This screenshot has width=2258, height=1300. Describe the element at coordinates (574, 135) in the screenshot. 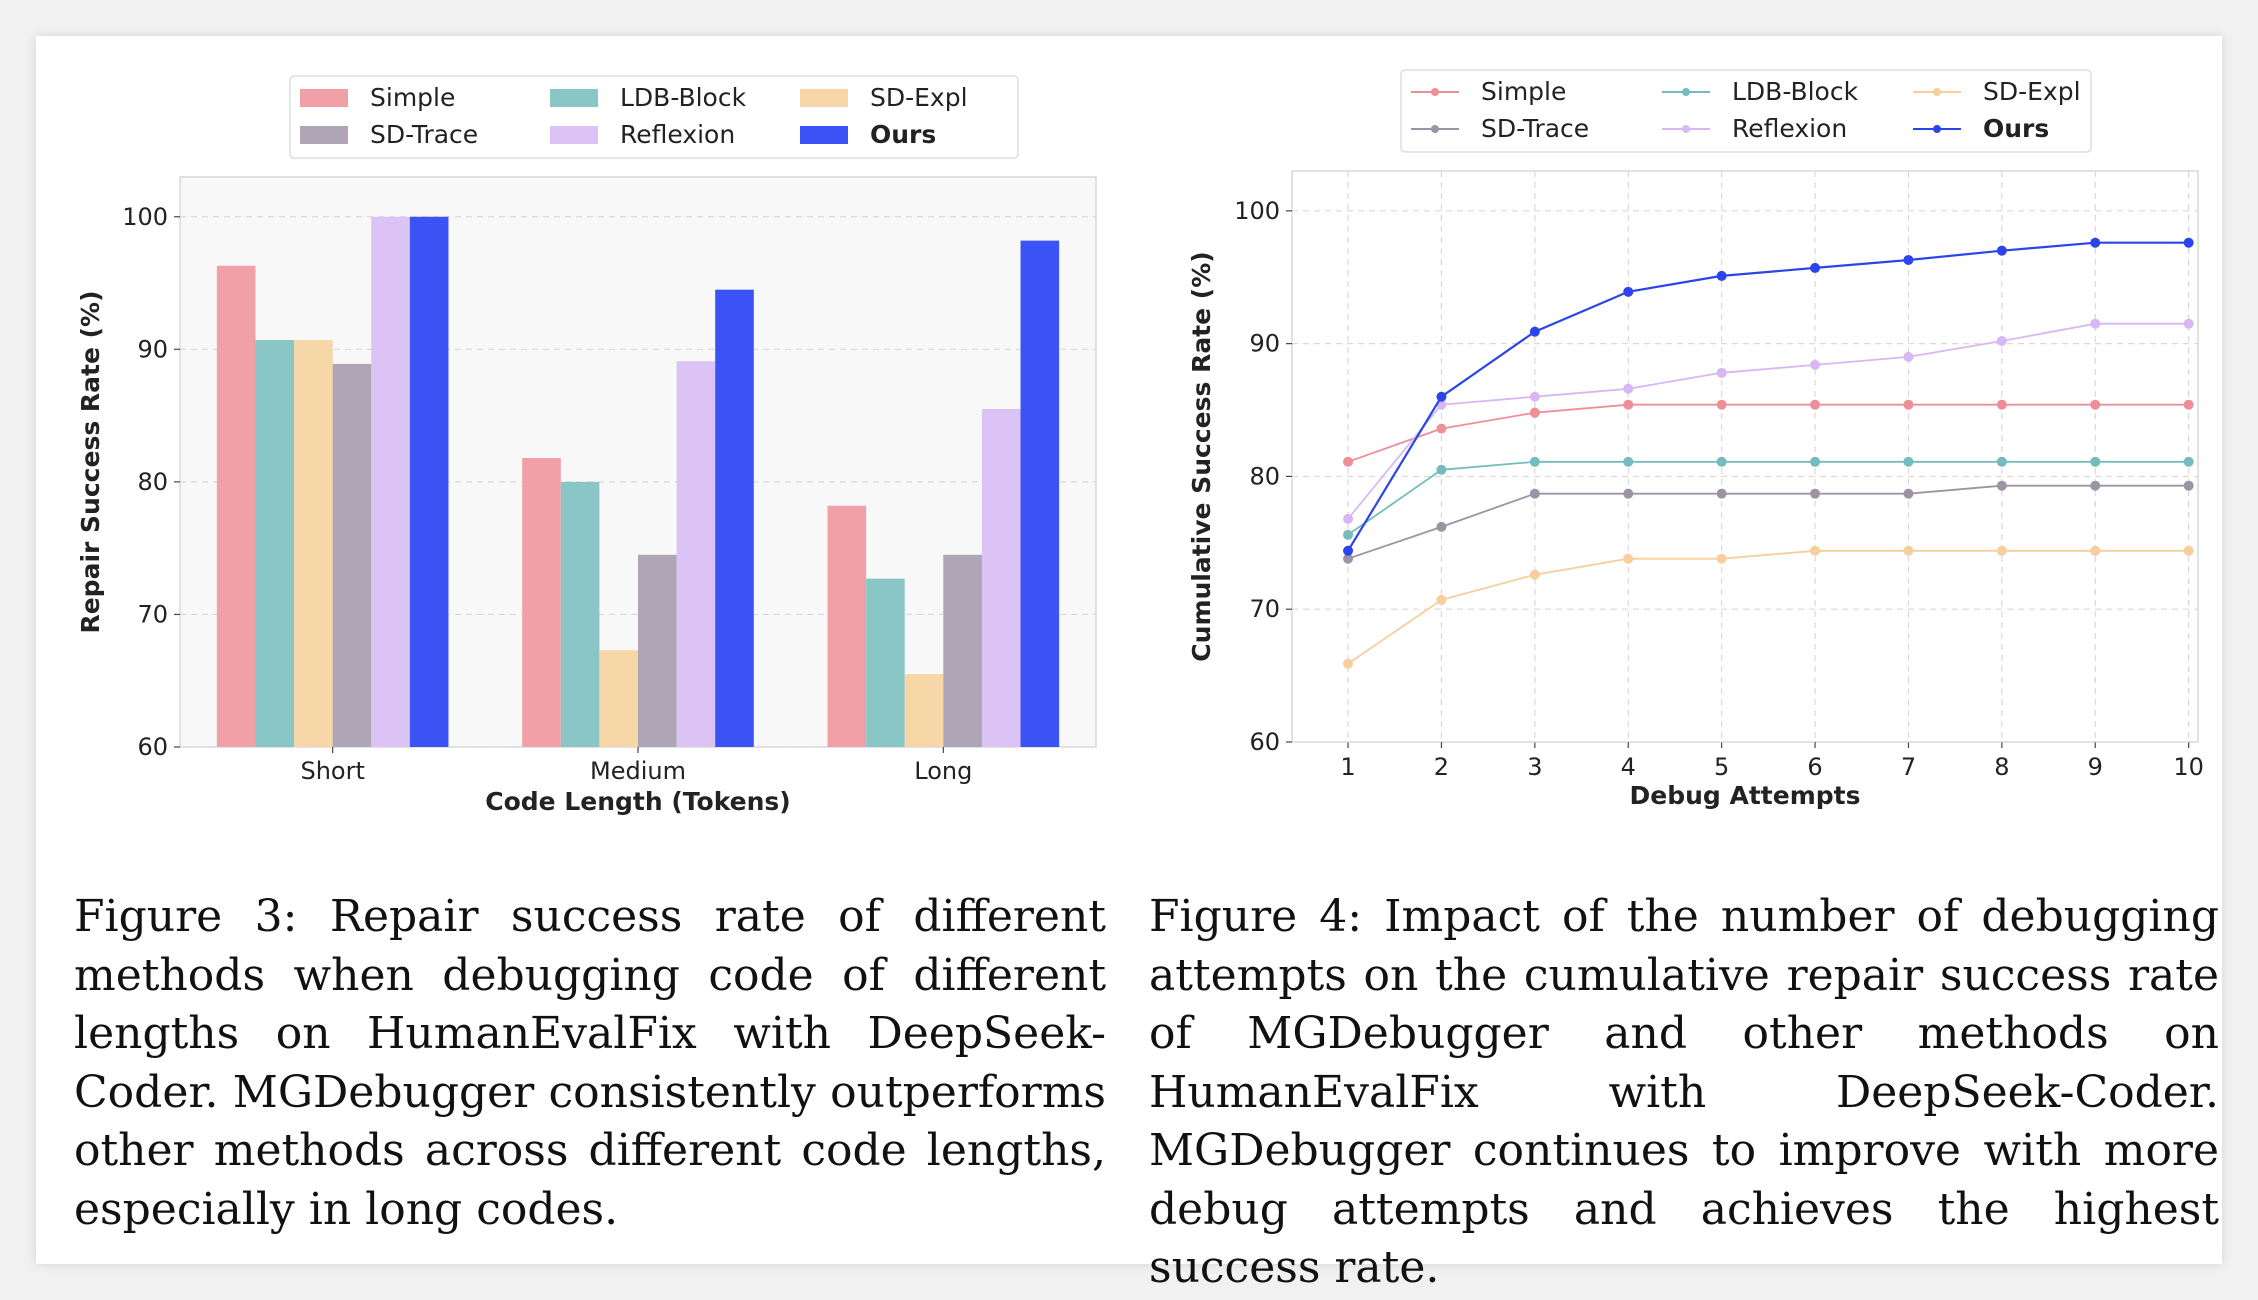

I see `legend-swatch-reflexion` at that location.